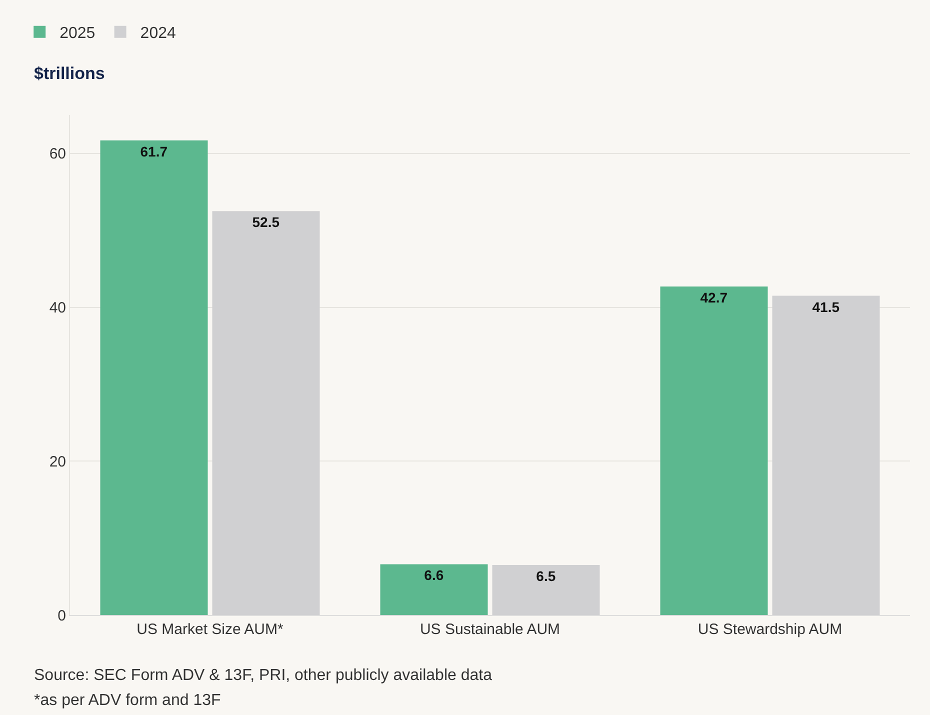 Image resolution: width=930 pixels, height=715 pixels. Describe the element at coordinates (69, 73) in the screenshot. I see `y-axis-title: $trillions` at that location.